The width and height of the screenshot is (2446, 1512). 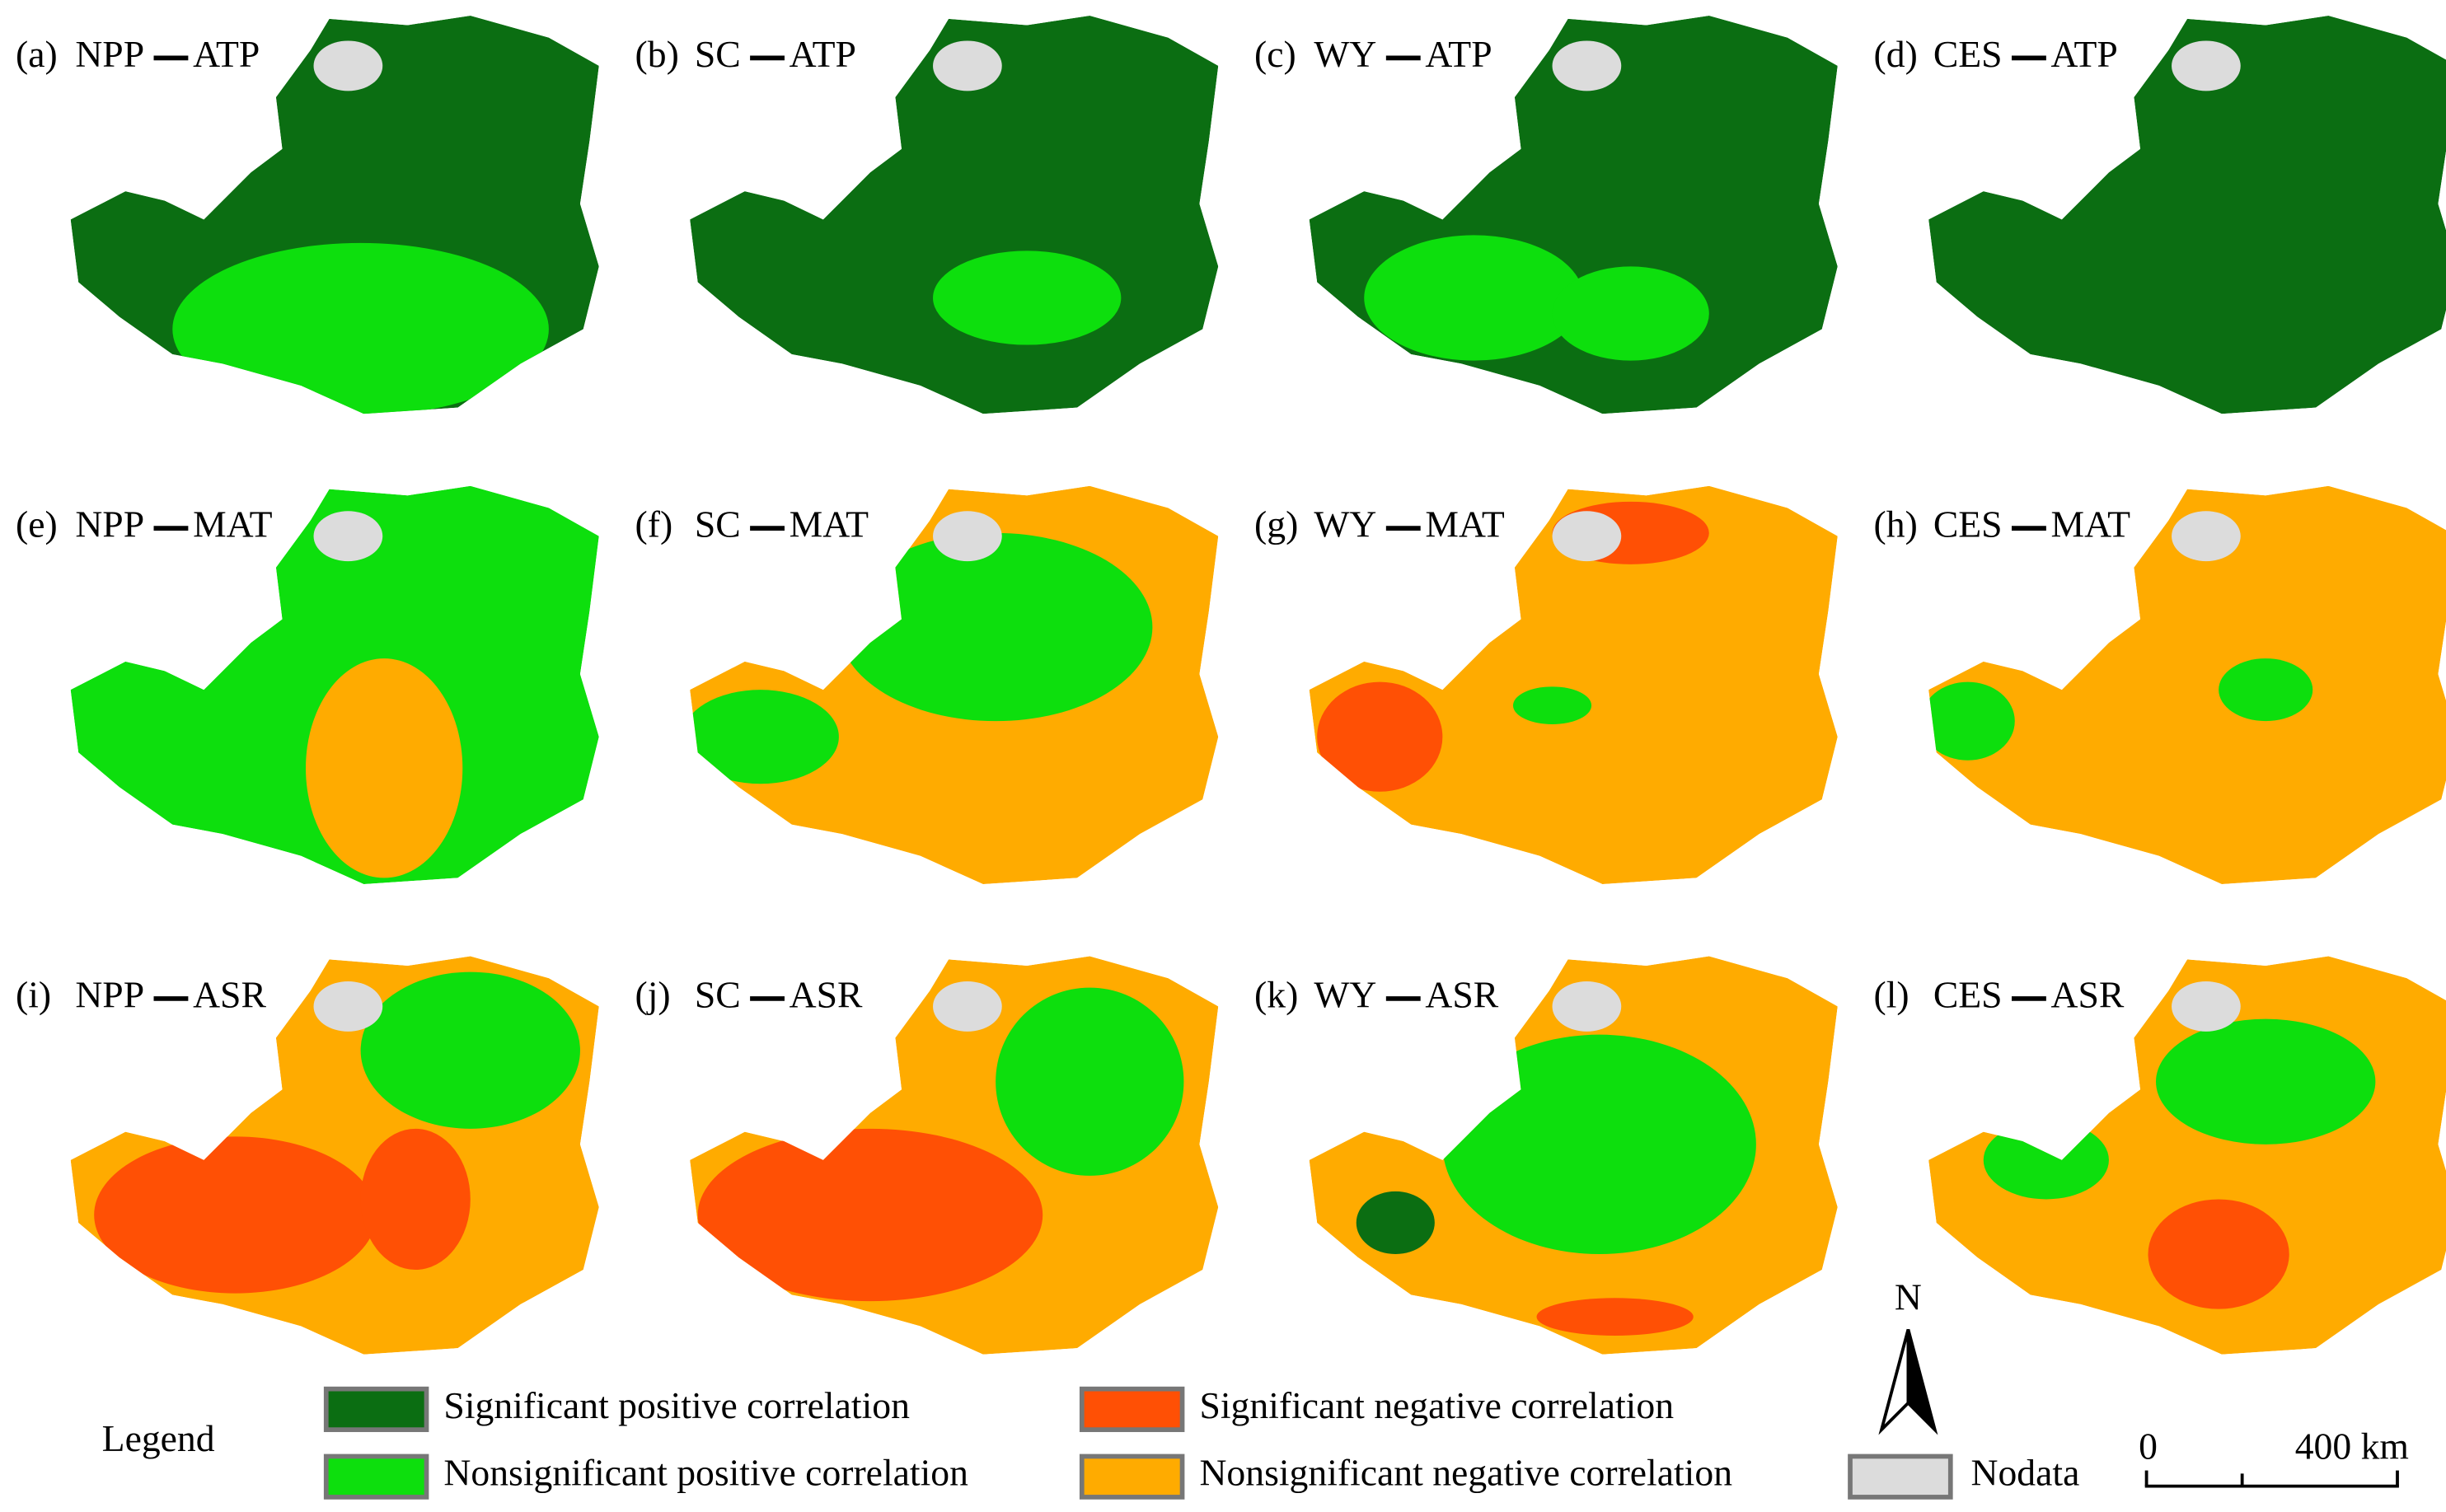 What do you see at coordinates (158, 1438) in the screenshot?
I see `legend-title: Legend` at bounding box center [158, 1438].